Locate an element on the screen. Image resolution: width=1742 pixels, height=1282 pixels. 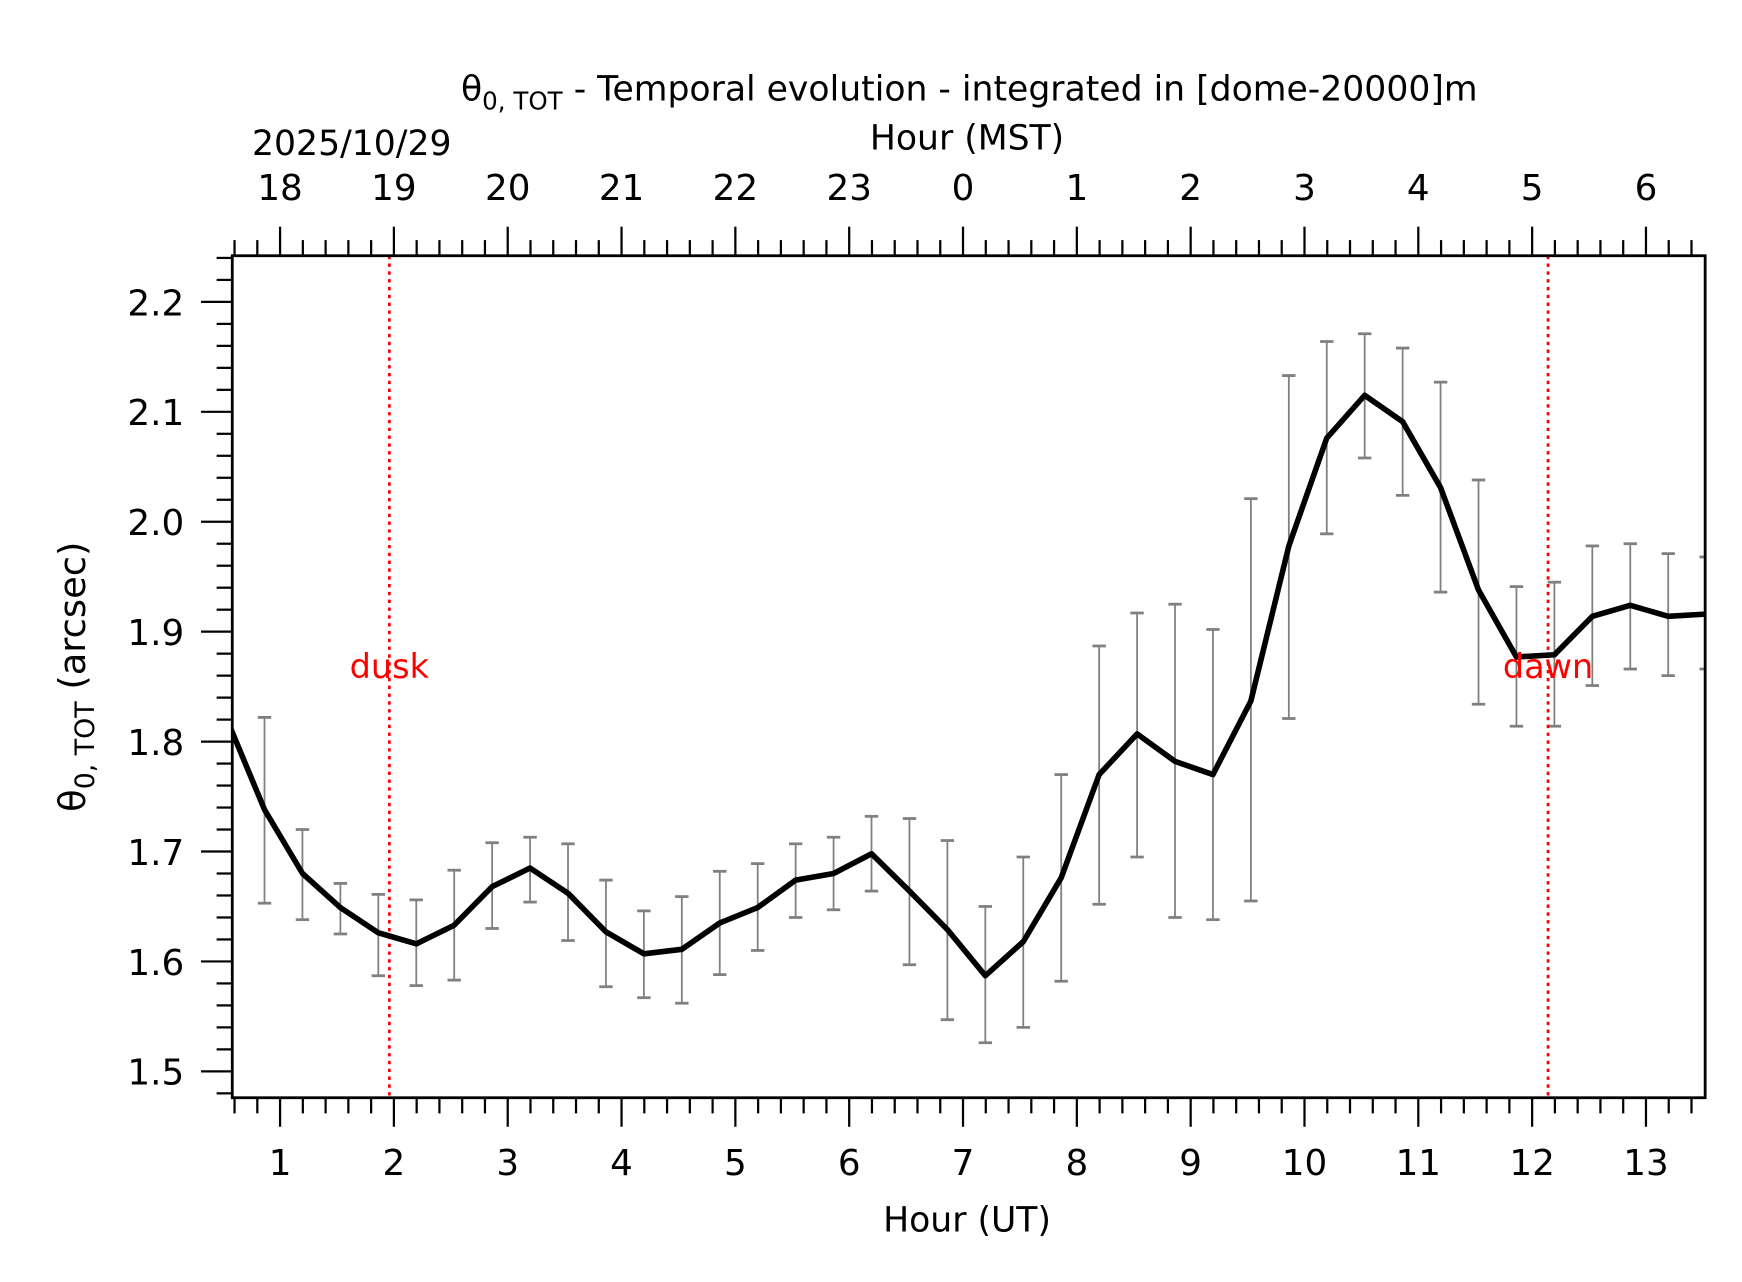
x-axis-label: Hour (UT) is located at coordinates (967, 1221).